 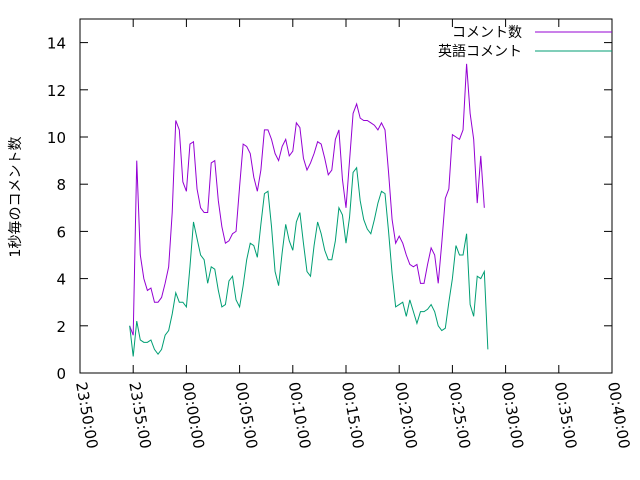 What do you see at coordinates (192, 415) in the screenshot?
I see `x-tick-label: 00:00:00` at bounding box center [192, 415].